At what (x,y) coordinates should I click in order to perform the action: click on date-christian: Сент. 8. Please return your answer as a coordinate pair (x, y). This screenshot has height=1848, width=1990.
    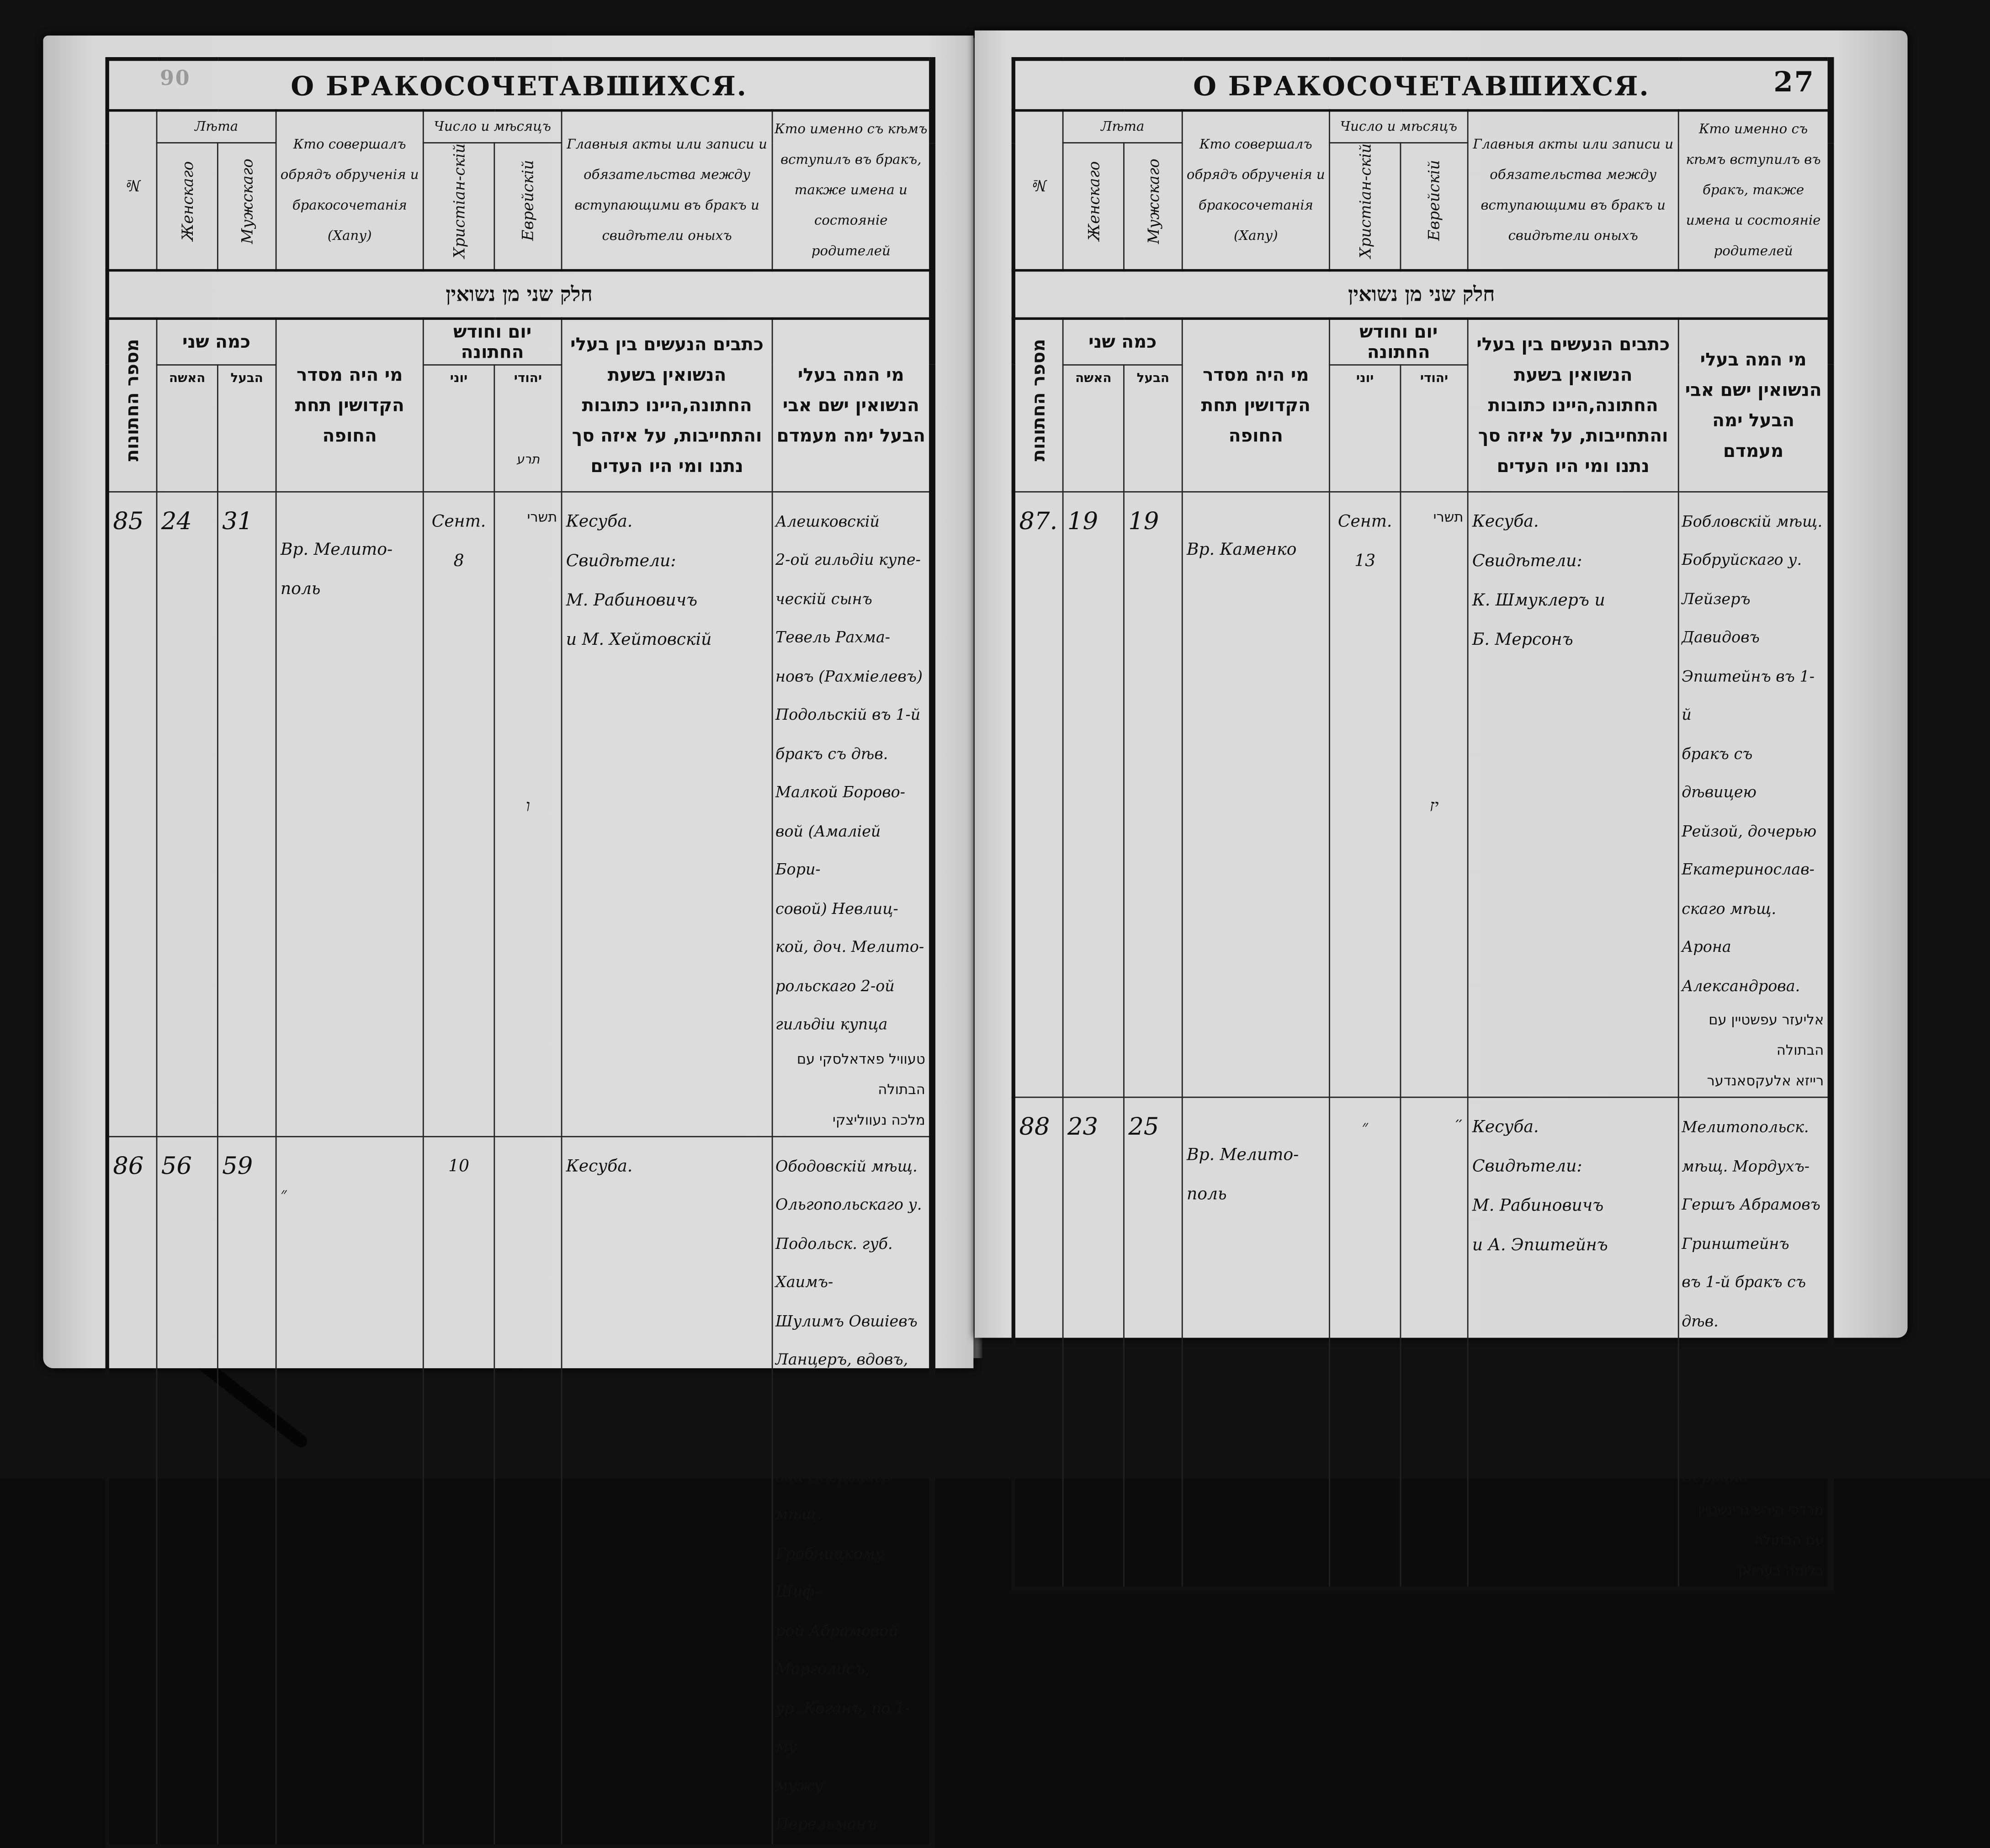
    Looking at the image, I should click on (459, 814).